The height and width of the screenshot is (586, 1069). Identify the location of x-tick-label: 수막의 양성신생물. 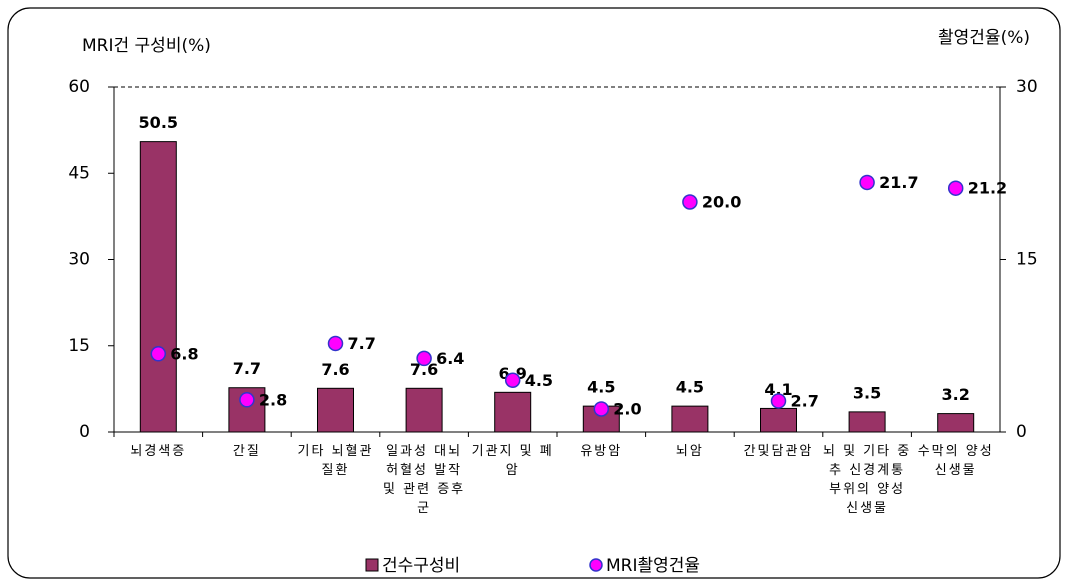
(955, 461).